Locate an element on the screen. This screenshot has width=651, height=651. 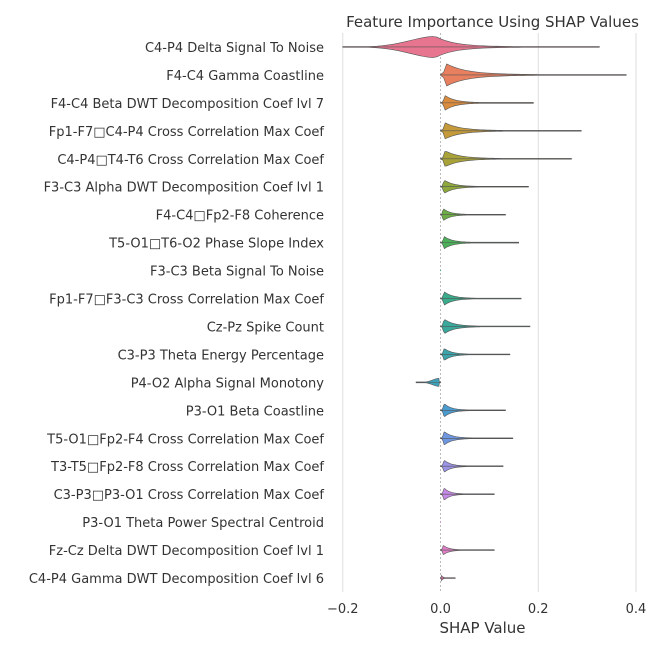
feature-label: C4-P4□T4-T6 Cross Correlation Max Coef is located at coordinates (190, 160).